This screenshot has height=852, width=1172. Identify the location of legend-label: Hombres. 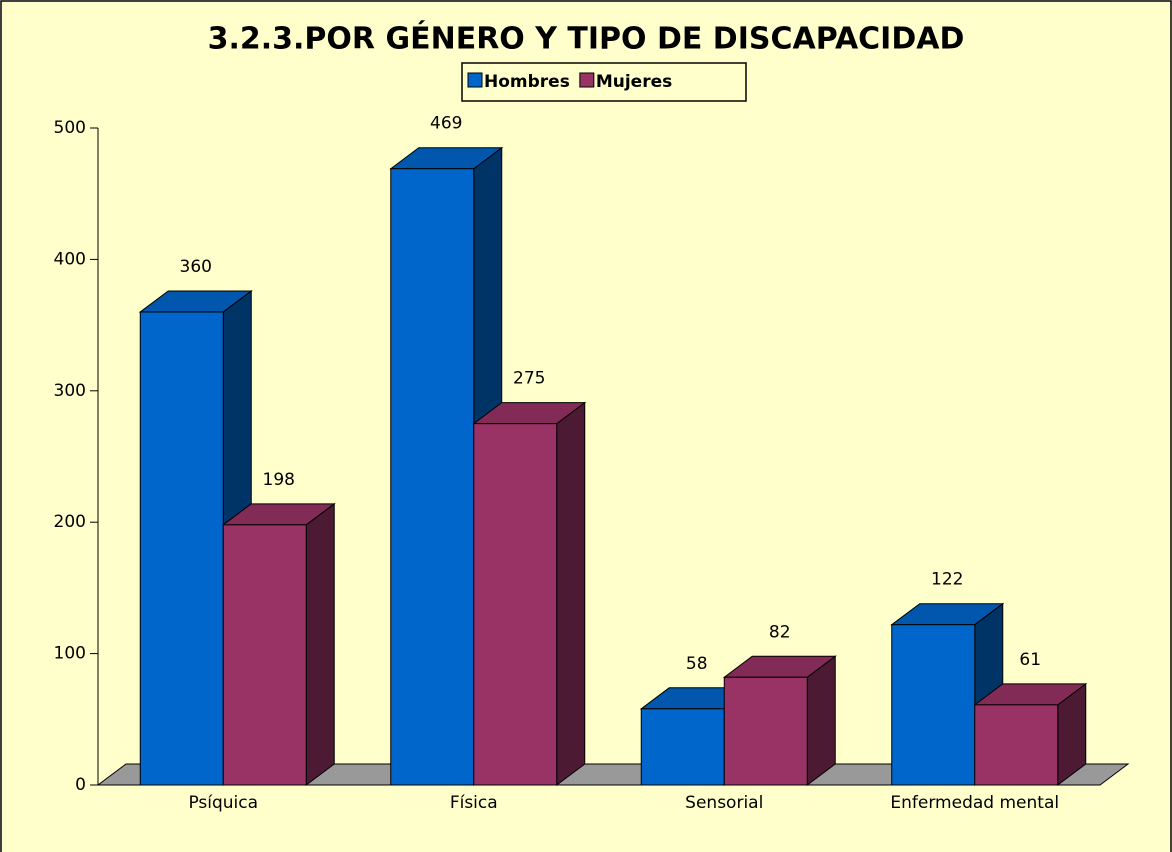
(527, 82).